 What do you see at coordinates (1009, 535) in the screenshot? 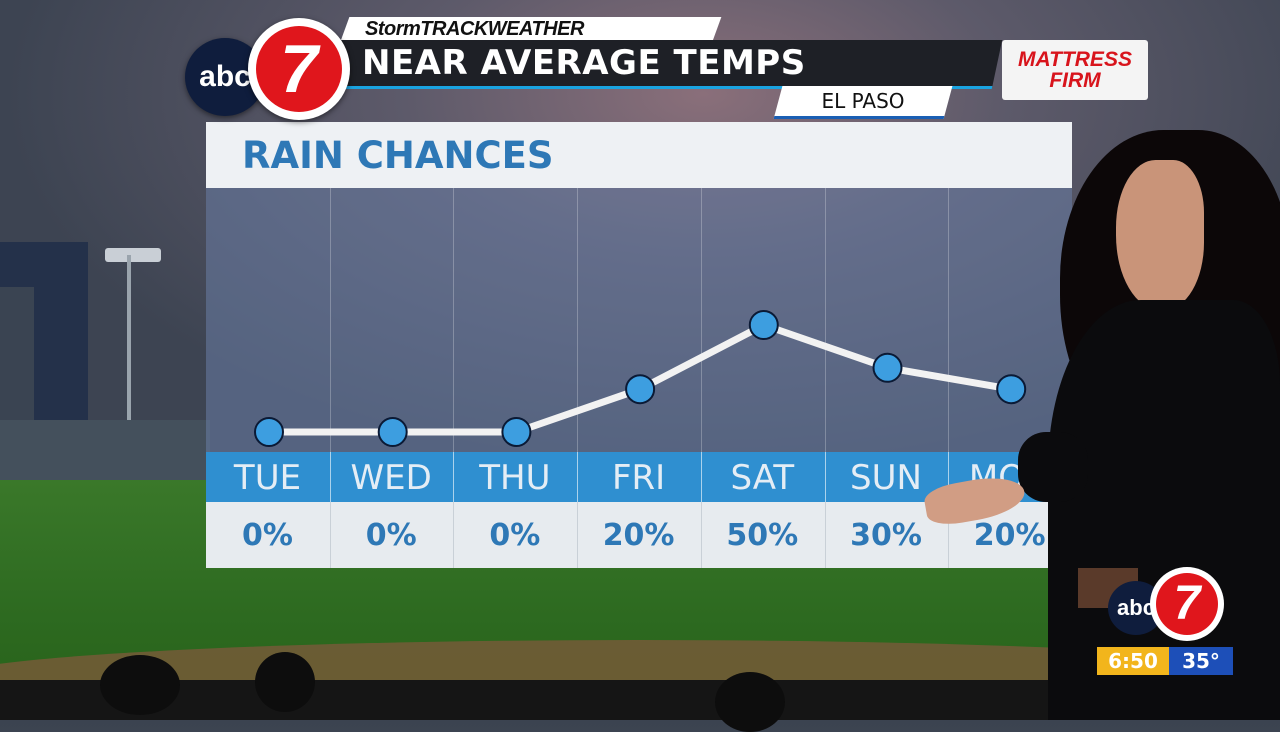
I see `rain-percent-mon: 20%` at bounding box center [1009, 535].